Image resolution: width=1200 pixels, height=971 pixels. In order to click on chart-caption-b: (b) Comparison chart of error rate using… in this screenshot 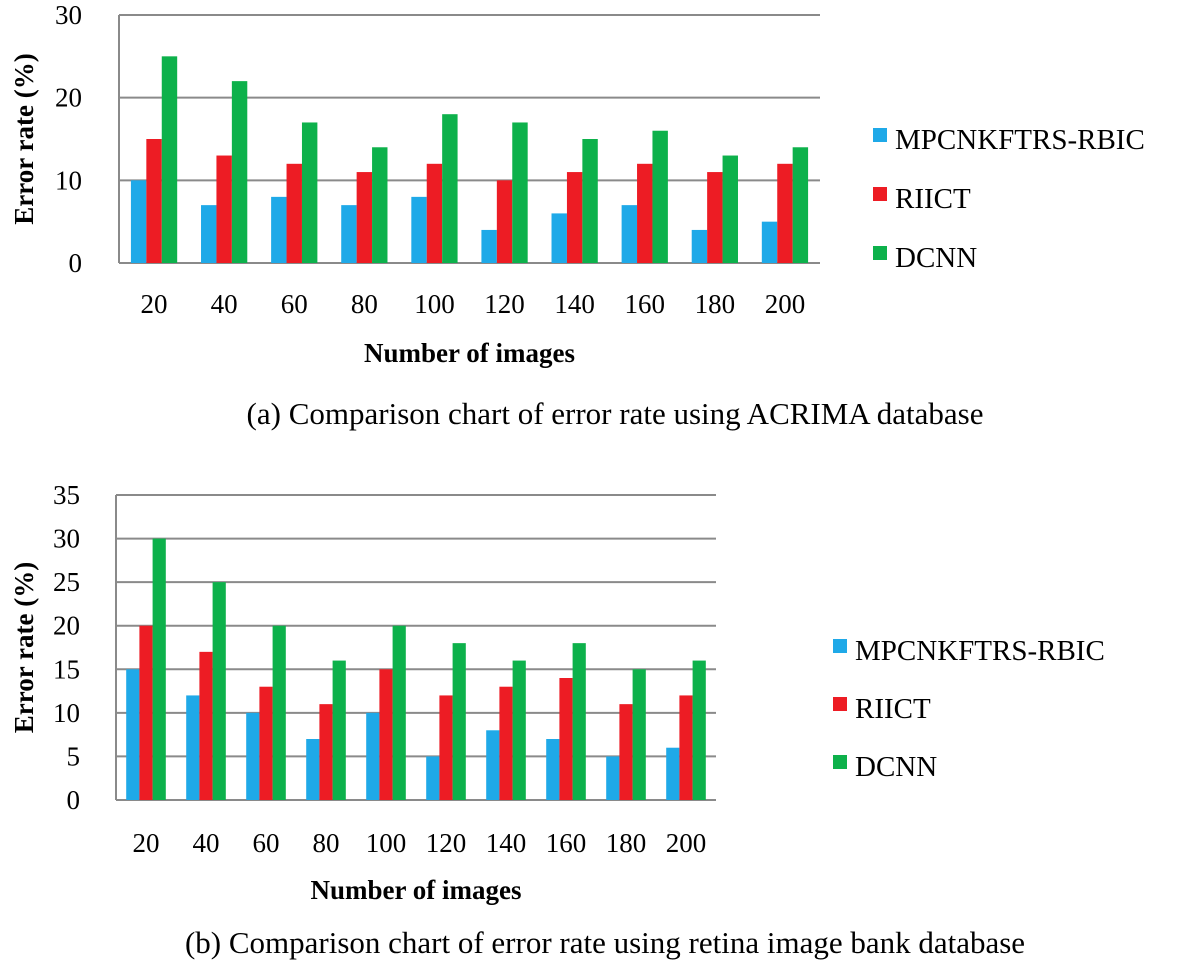, I will do `click(605, 942)`.